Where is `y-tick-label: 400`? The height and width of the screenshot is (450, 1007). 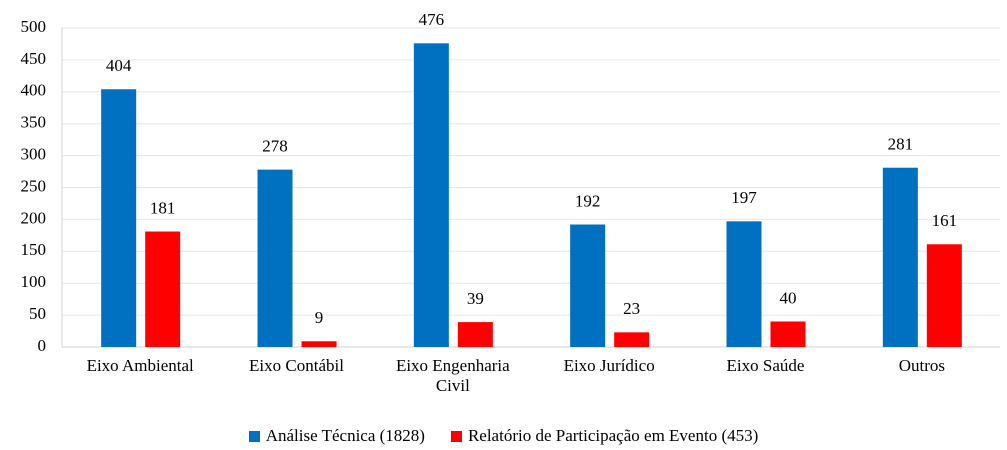 y-tick-label: 400 is located at coordinates (34, 90).